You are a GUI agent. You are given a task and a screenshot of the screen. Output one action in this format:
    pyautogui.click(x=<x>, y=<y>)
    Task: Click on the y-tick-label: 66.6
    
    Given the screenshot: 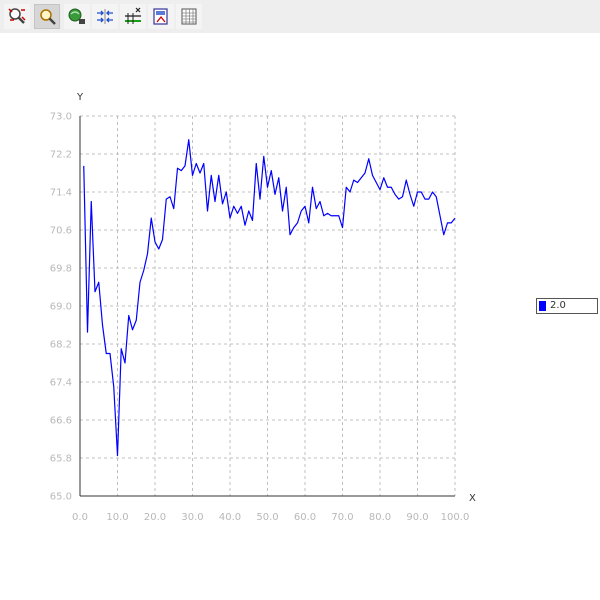 What is the action you would take?
    pyautogui.click(x=61, y=421)
    